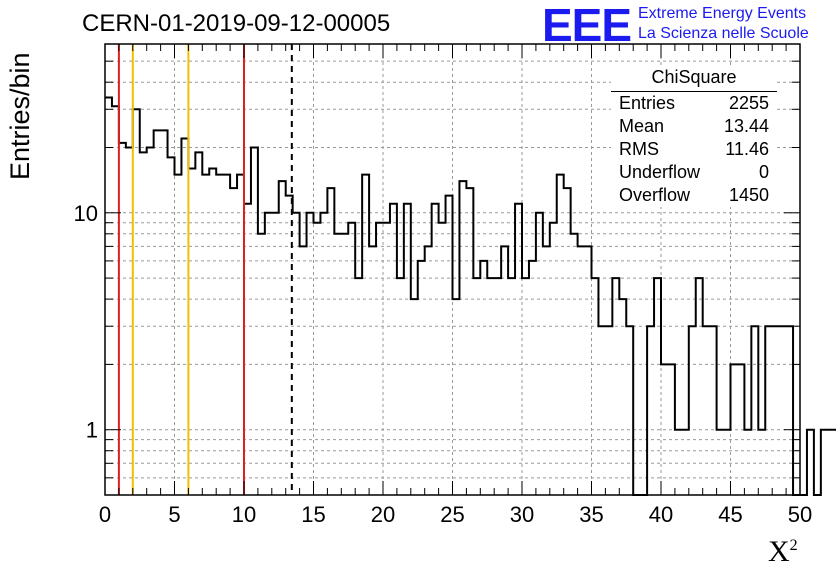 The height and width of the screenshot is (572, 836). Describe the element at coordinates (20, 116) in the screenshot. I see `y-axis-label: Entries/bin` at that location.